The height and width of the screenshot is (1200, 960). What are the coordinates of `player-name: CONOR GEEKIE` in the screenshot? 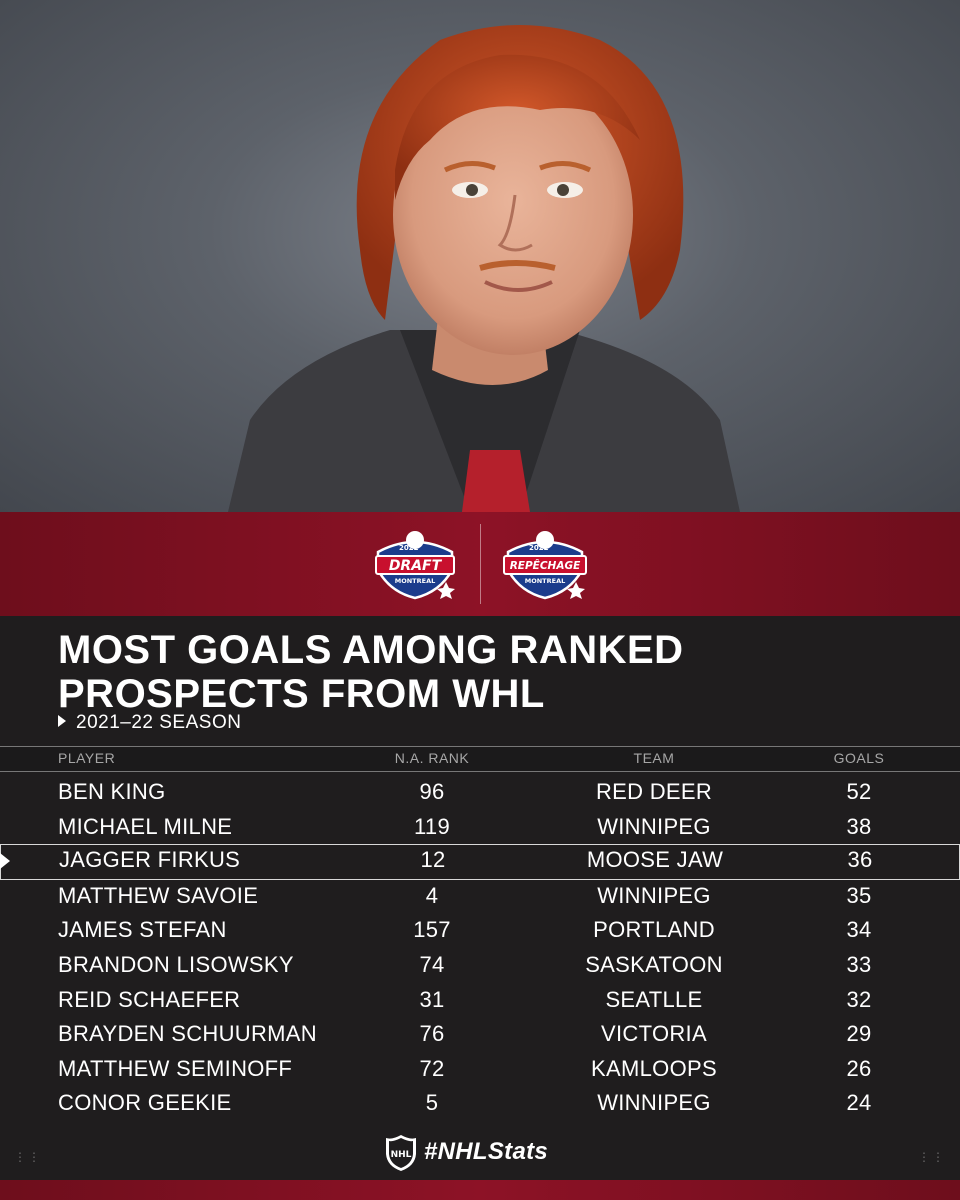 It's located at (145, 1103).